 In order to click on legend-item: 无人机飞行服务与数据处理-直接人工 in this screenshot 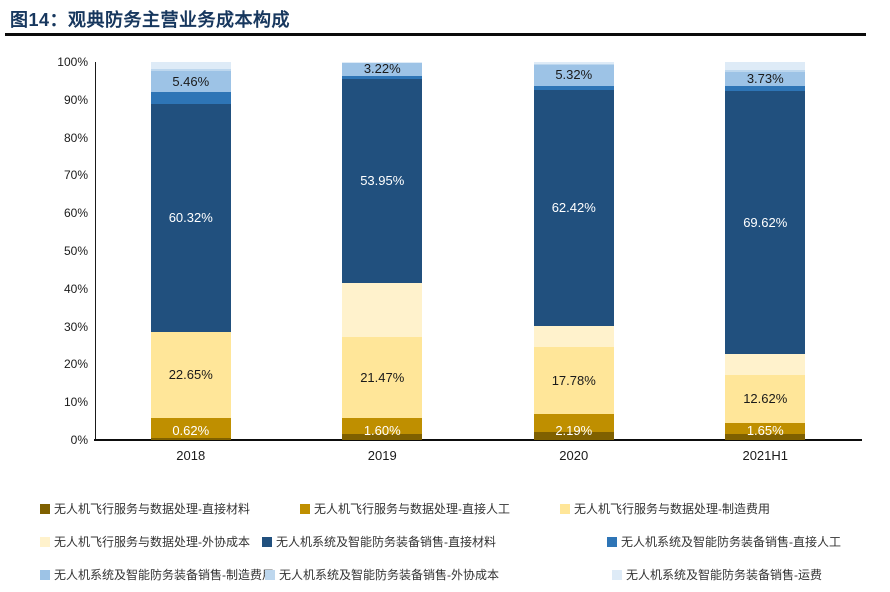, I will do `click(405, 508)`.